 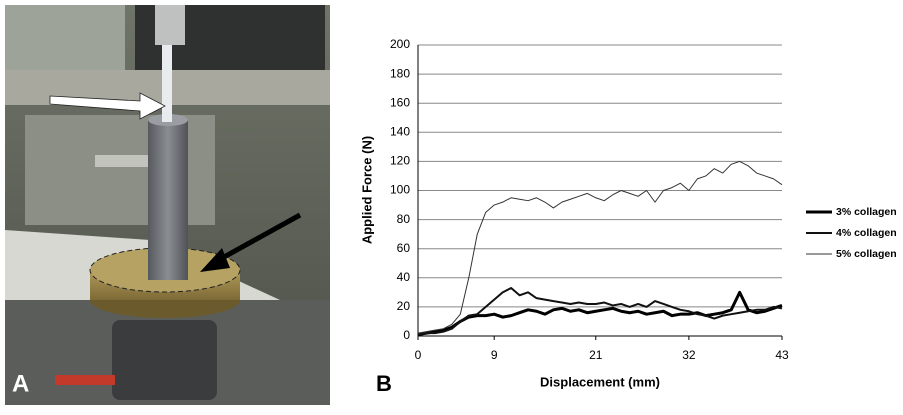 What do you see at coordinates (384, 383) in the screenshot?
I see `panel-label: B` at bounding box center [384, 383].